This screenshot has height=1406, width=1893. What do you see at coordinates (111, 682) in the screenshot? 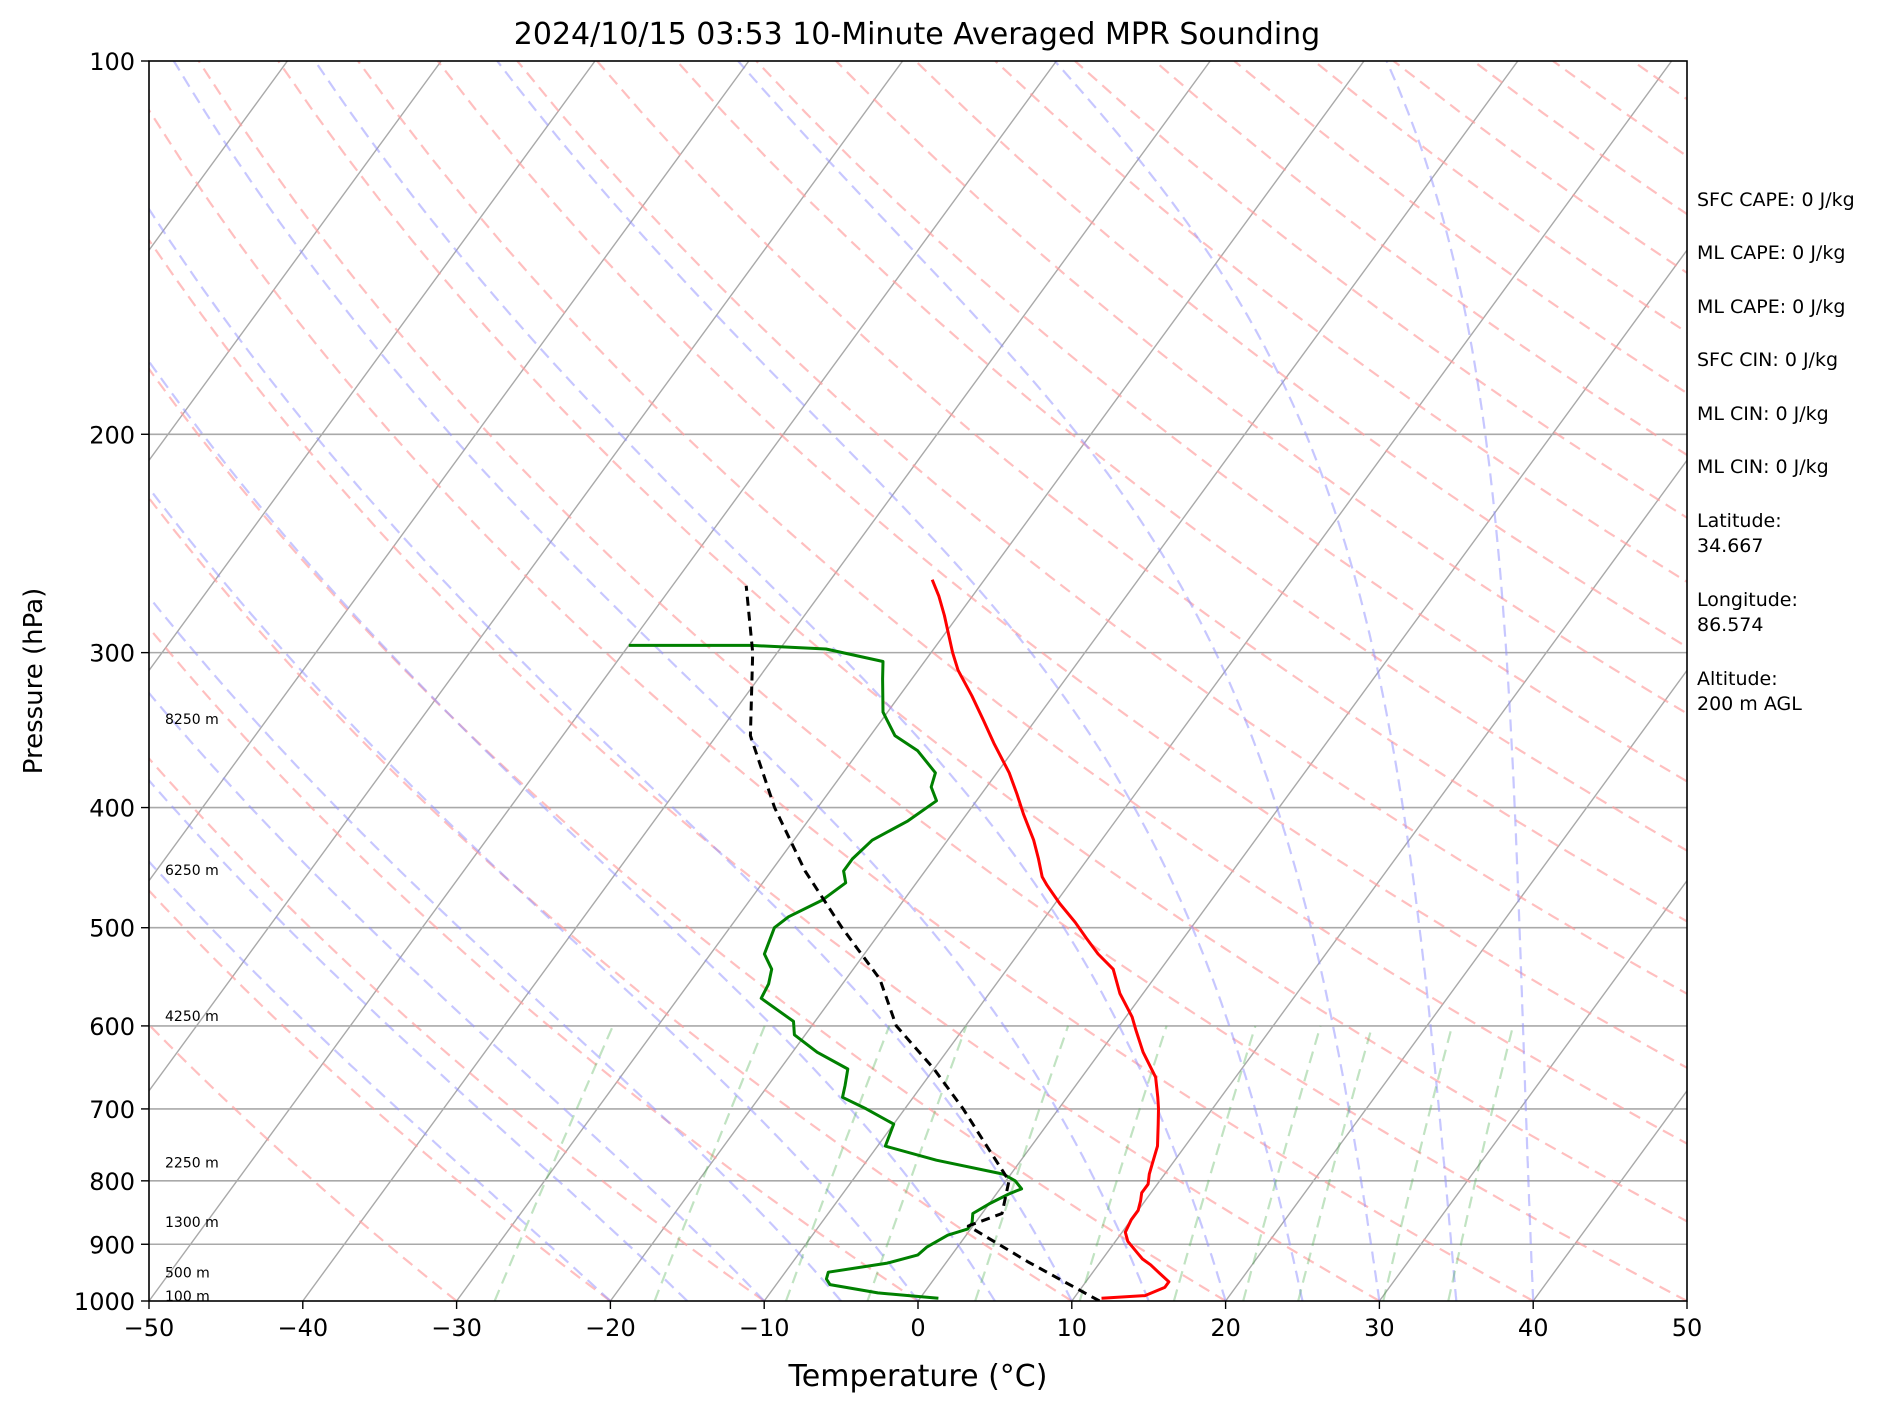
I see `y-axis: 100 200 300 400 500 600 700 800 900 1000` at bounding box center [111, 682].